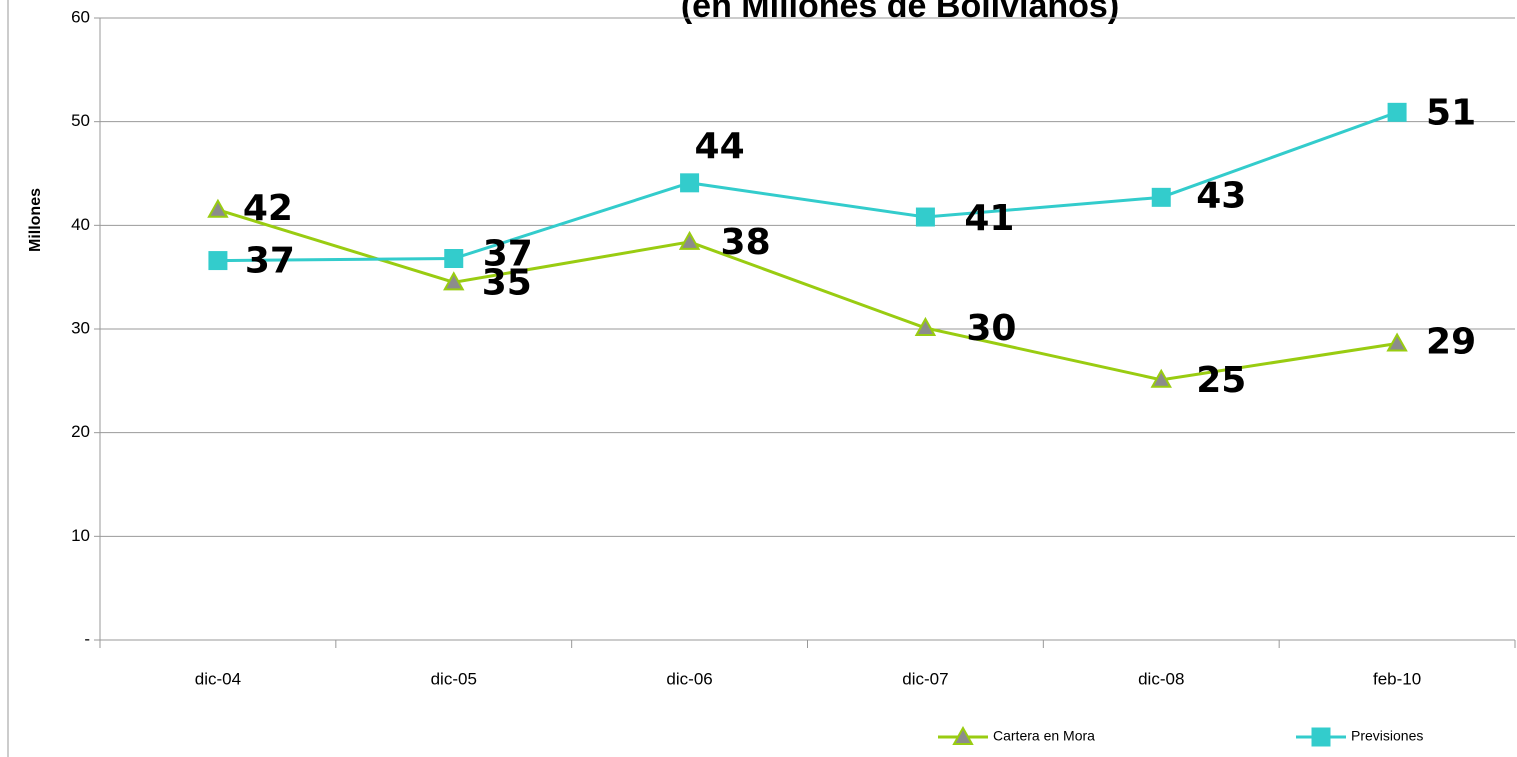 This screenshot has width=1517, height=757. Describe the element at coordinates (1451, 342) in the screenshot. I see `data-label: 29` at that location.